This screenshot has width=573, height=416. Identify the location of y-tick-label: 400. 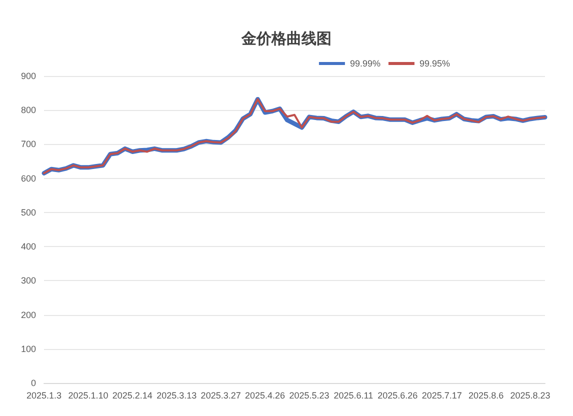
(28, 247).